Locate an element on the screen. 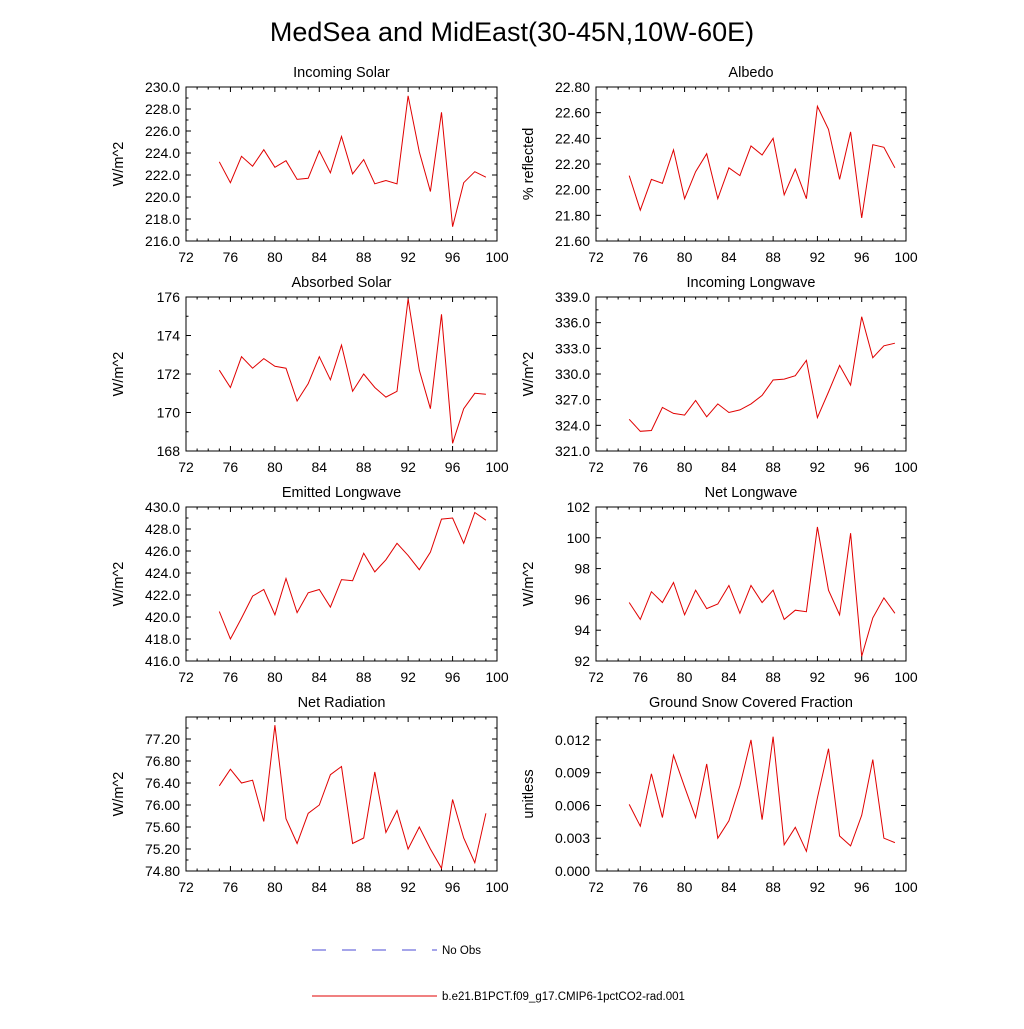 The image size is (1024, 1029). y-tick-label: 0.000 is located at coordinates (572, 871).